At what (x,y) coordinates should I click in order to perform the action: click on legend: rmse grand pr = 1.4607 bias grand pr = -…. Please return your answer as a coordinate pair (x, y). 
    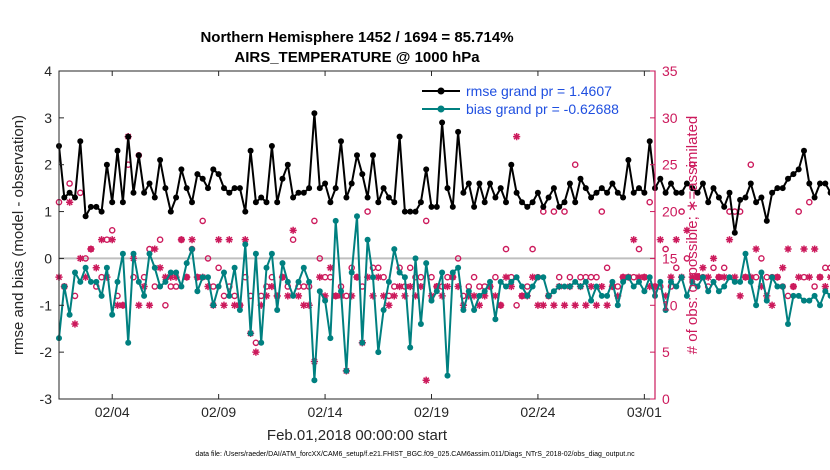
    Looking at the image, I should click on (520, 100).